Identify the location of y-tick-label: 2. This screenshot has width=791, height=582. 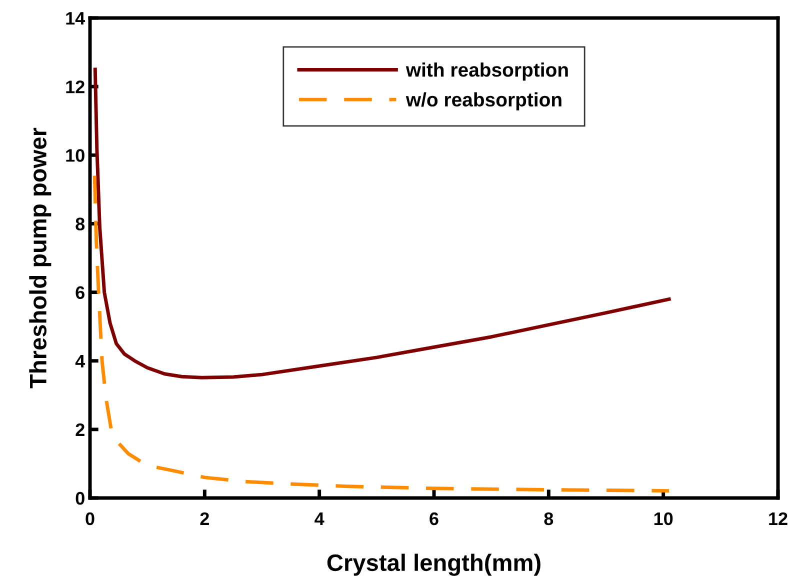
(80, 429).